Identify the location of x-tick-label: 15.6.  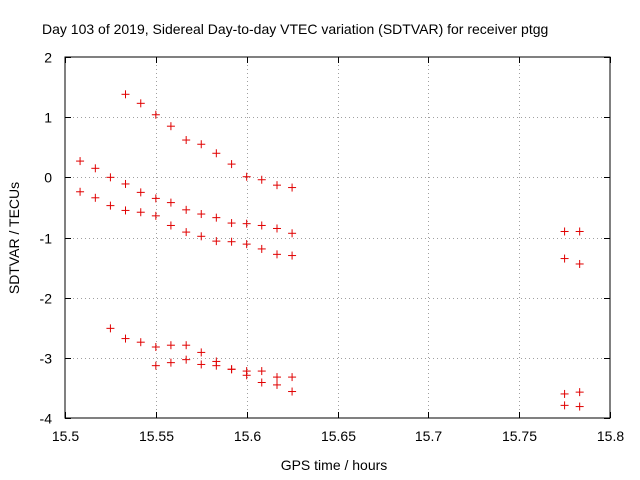
(247, 436).